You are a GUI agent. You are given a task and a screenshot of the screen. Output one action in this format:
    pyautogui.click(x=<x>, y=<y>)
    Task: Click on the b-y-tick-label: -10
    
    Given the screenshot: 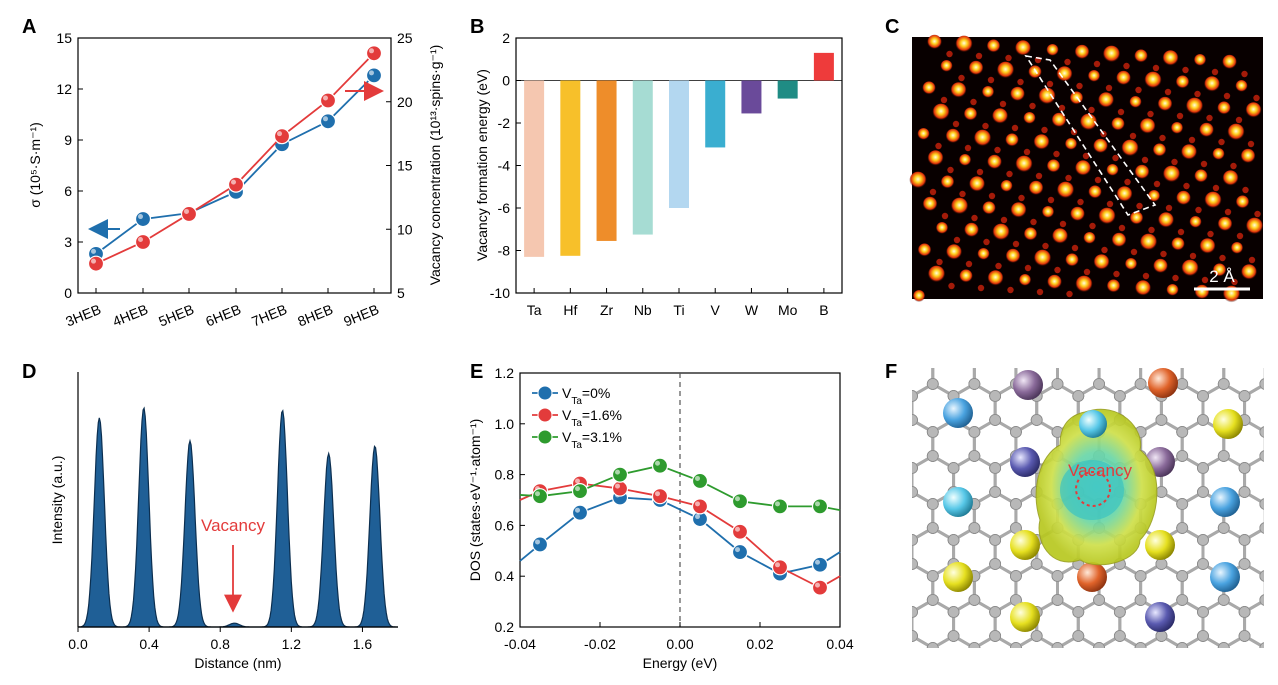 What is the action you would take?
    pyautogui.click(x=500, y=293)
    